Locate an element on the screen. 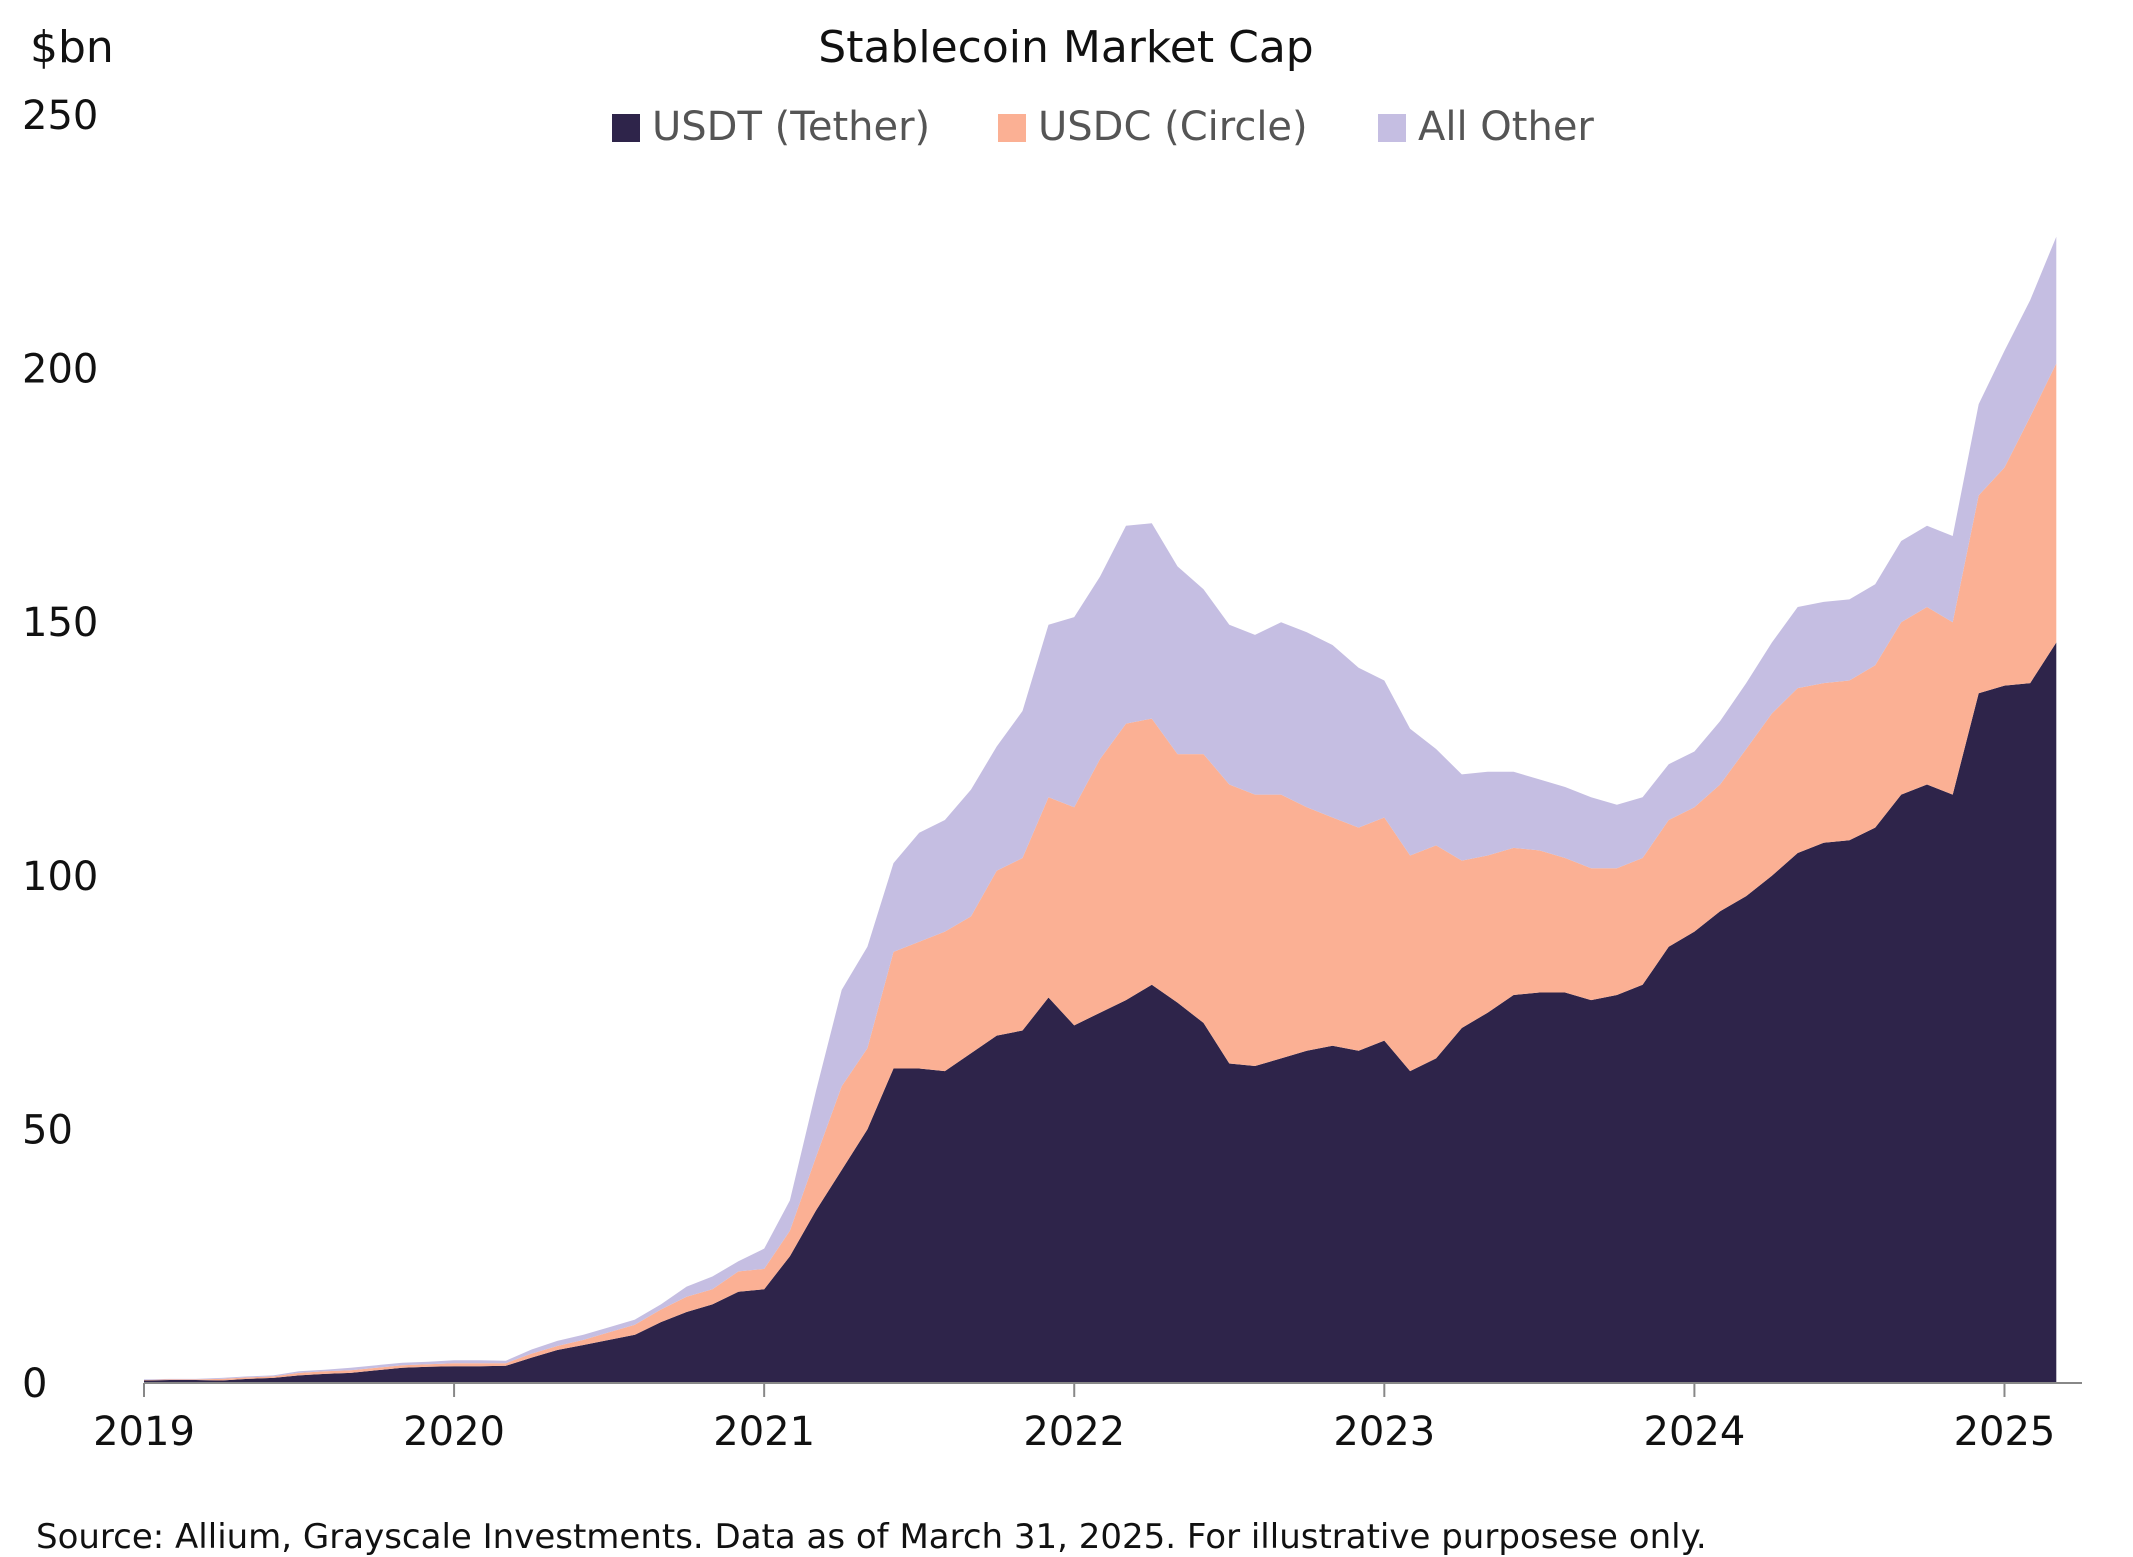 This screenshot has width=2133, height=1557. y-tick-label: 100 is located at coordinates (60, 877).